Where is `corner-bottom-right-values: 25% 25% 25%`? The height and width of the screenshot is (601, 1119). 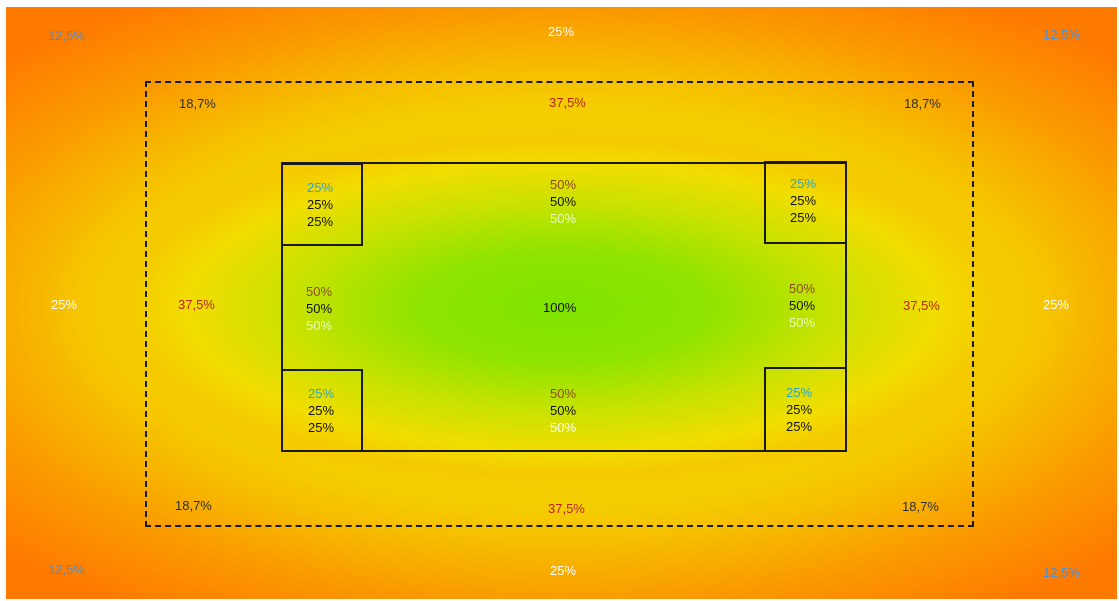 corner-bottom-right-values: 25% 25% 25% is located at coordinates (799, 409).